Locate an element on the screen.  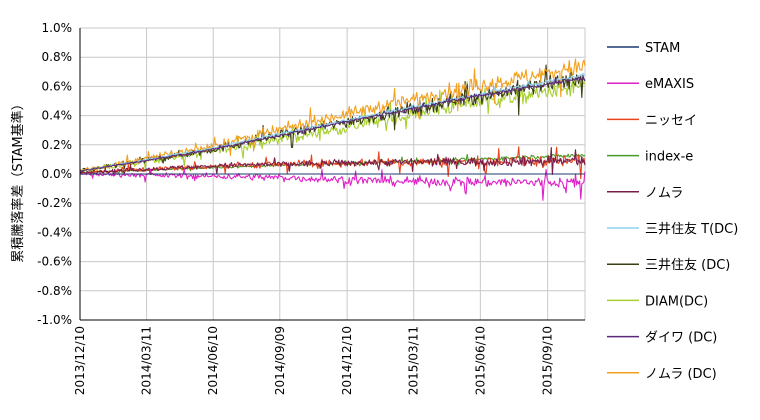
y-tick-label: -0.8% is located at coordinates (54, 291).